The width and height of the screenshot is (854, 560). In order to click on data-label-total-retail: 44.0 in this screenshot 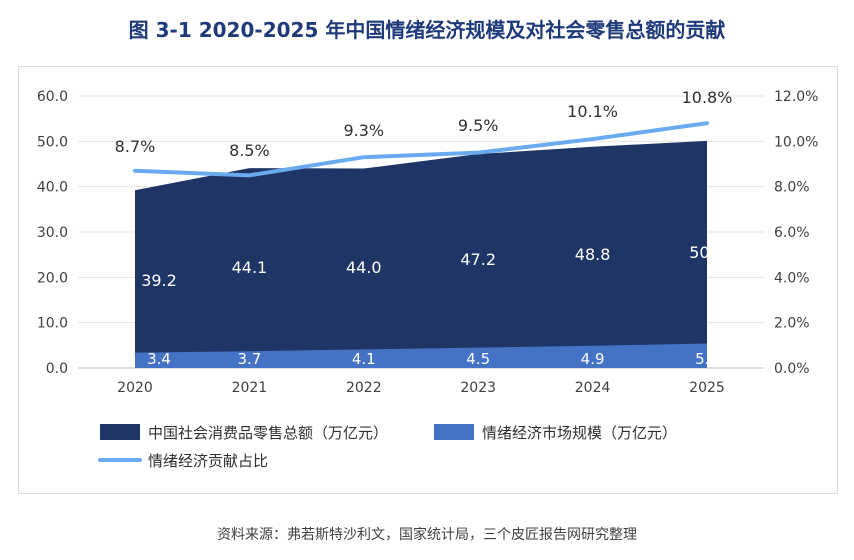, I will do `click(364, 267)`.